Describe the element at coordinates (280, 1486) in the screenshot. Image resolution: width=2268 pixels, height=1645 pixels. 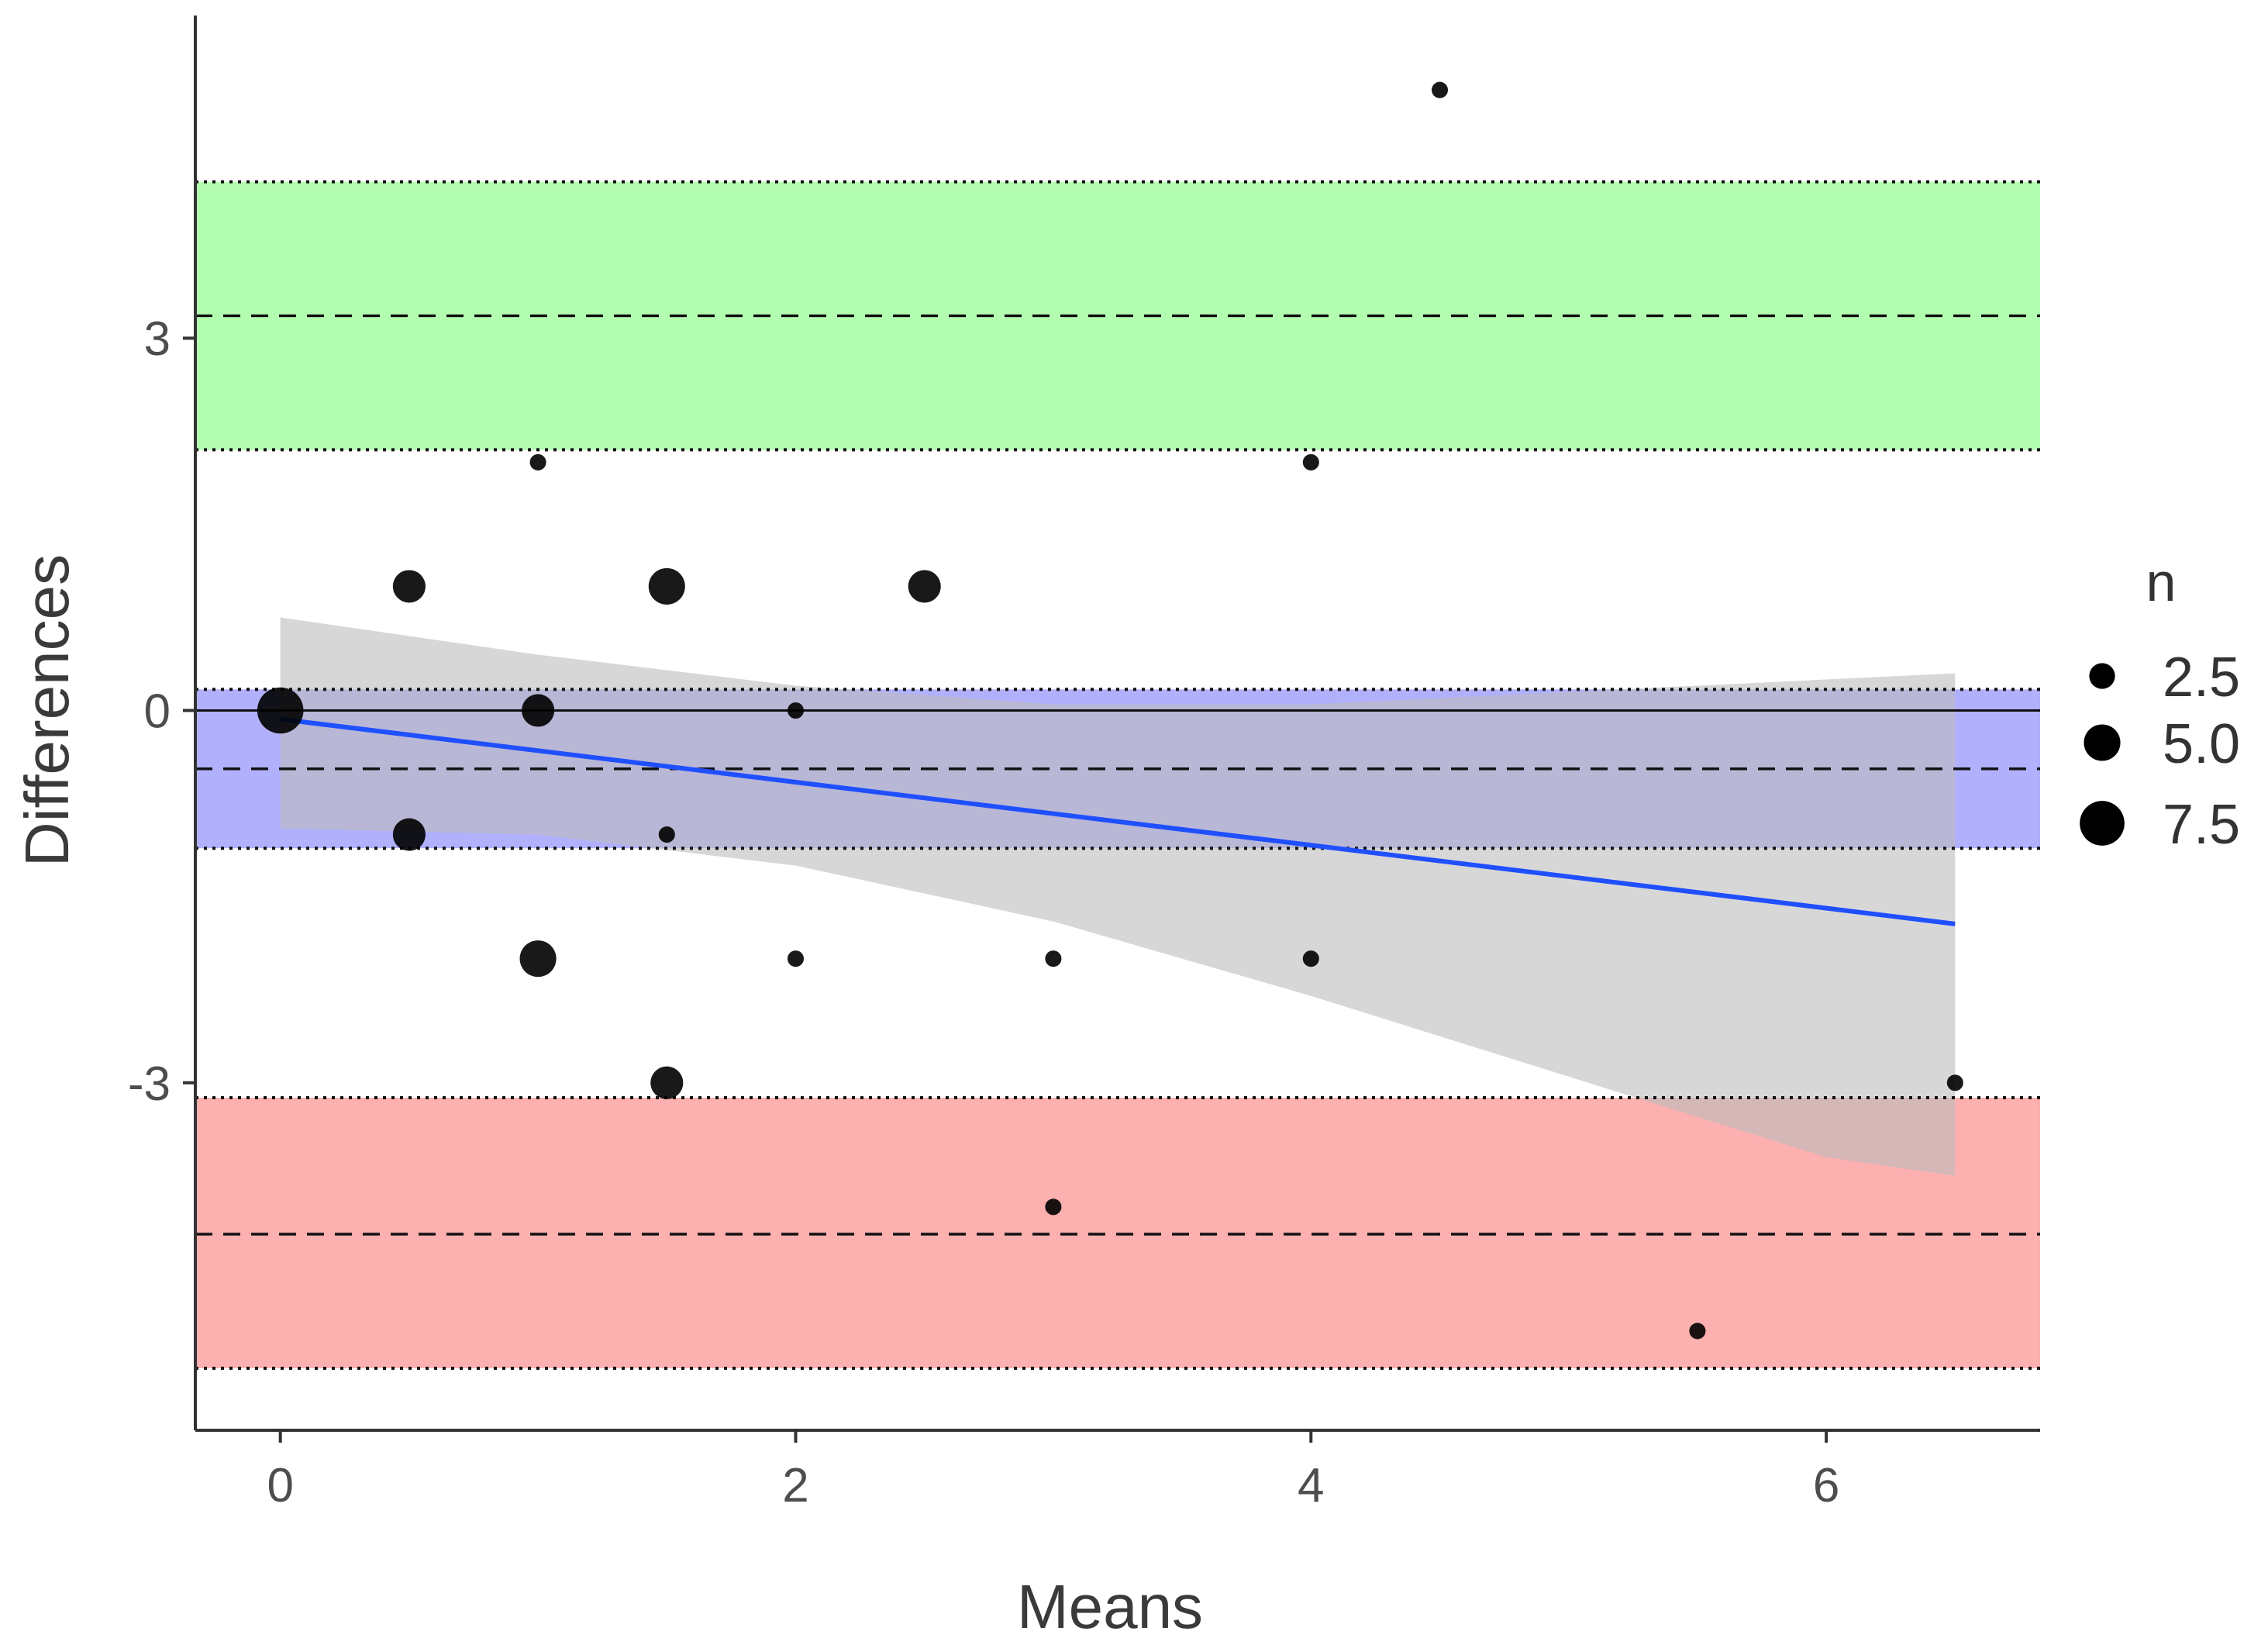
I see `x-tick-label-0: 0` at that location.